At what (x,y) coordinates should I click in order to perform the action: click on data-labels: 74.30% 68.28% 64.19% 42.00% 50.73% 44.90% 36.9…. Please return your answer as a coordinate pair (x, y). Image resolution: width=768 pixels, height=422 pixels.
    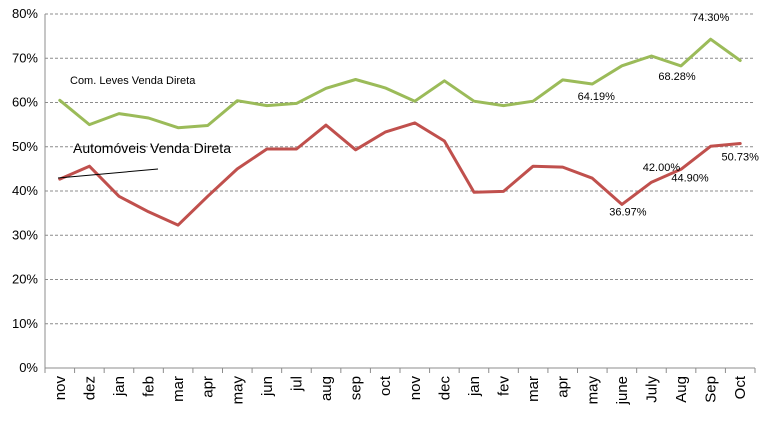
    Looking at the image, I should click on (668, 115).